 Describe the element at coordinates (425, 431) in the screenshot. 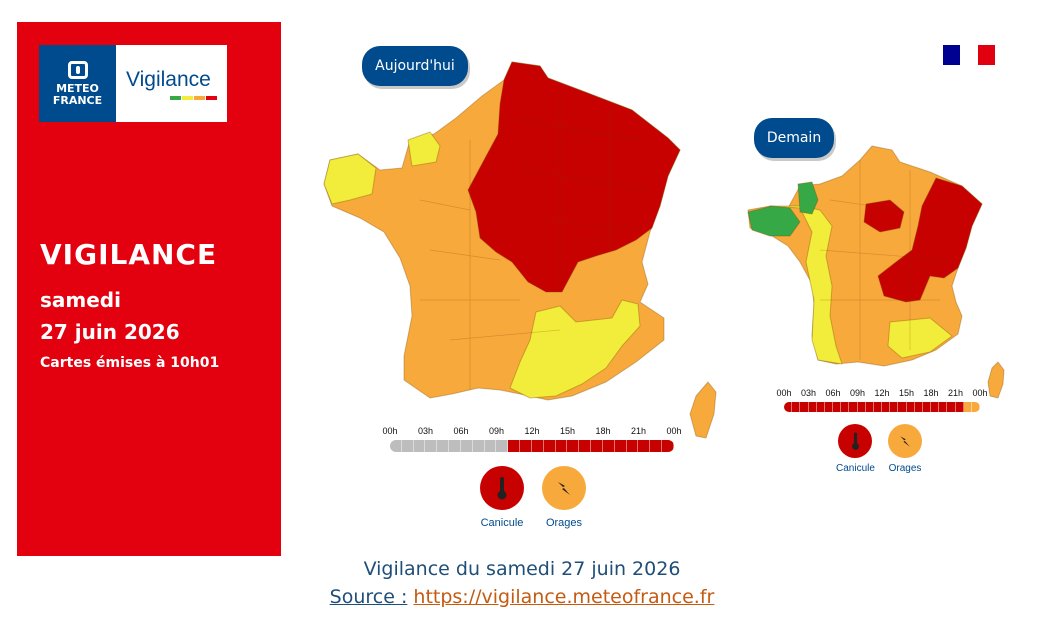

I see `today-timeline-tick: 03h` at that location.